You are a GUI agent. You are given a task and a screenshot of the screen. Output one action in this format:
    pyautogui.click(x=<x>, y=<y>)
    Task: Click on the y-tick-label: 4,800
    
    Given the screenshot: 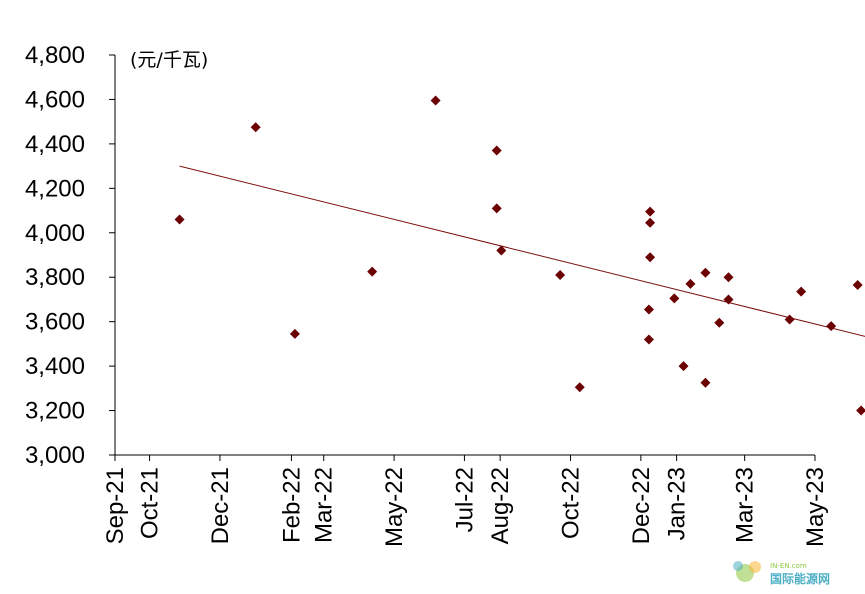 What is the action you would take?
    pyautogui.click(x=55, y=55)
    